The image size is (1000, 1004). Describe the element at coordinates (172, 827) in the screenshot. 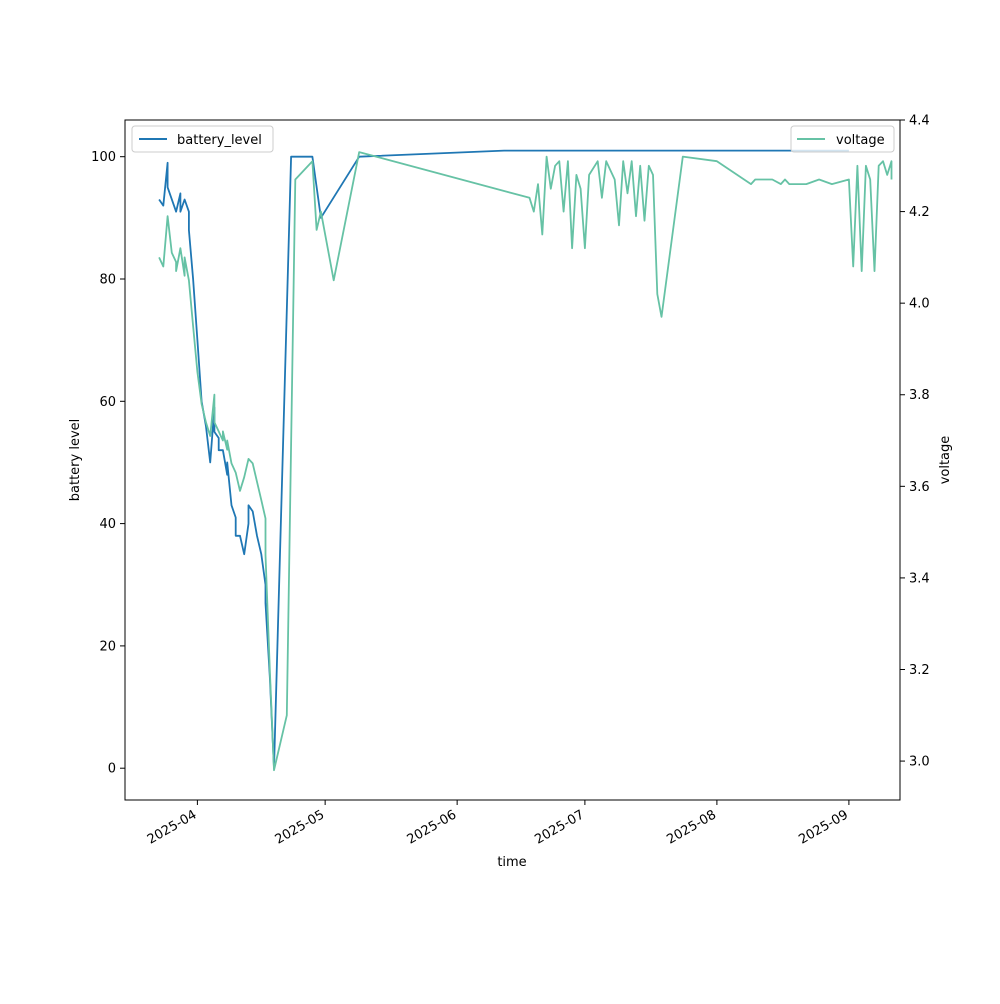

I see `x-tick-label: 2025-04` at that location.